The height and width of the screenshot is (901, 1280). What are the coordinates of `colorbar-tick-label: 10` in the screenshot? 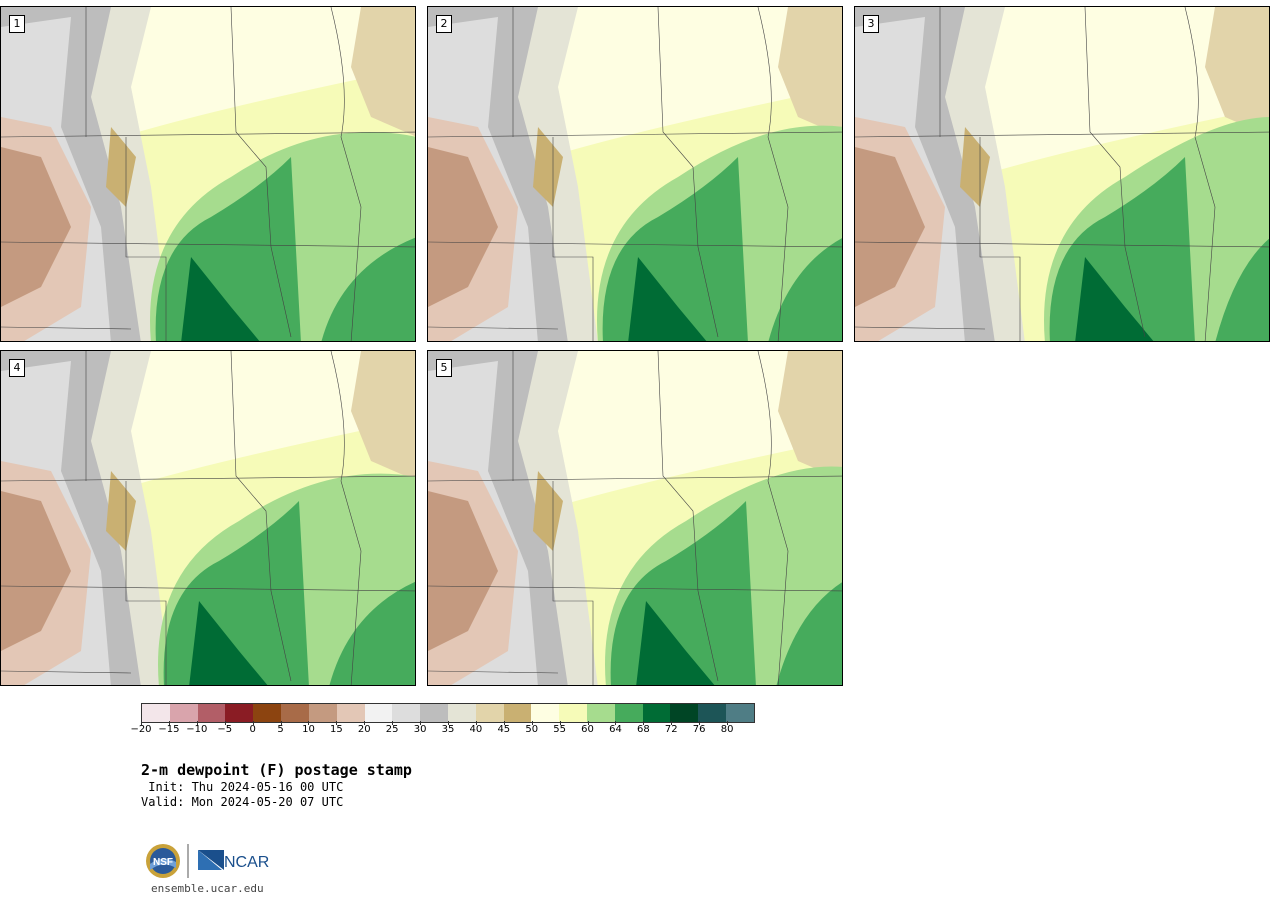 It's located at (308, 728).